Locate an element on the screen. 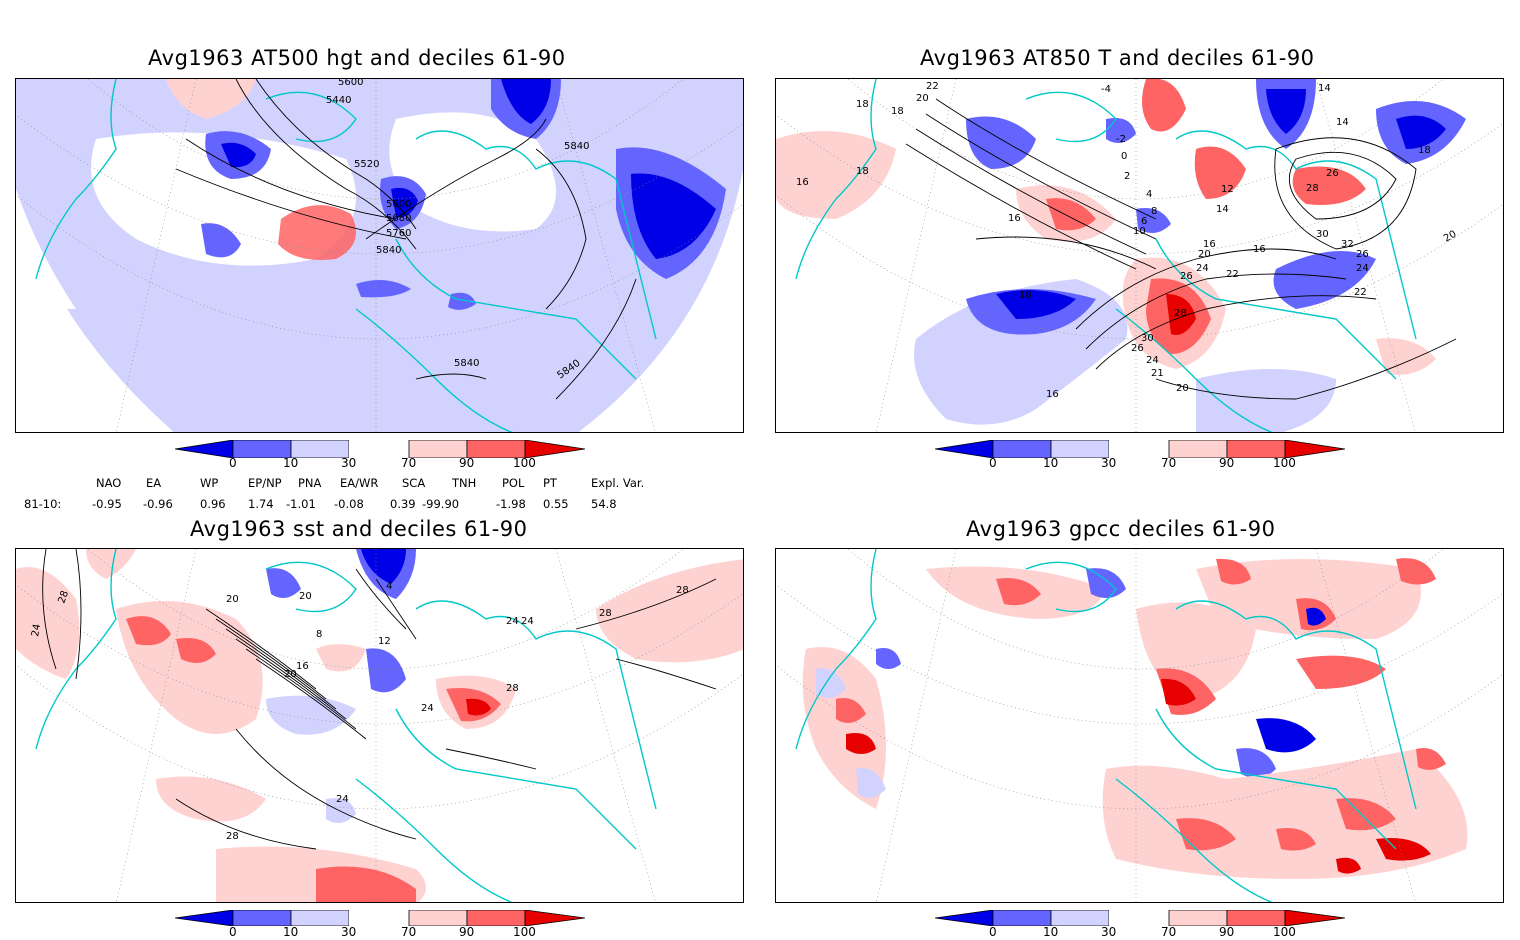 Image resolution: width=1520 pixels, height=940 pixels. colorbar-label: 70 is located at coordinates (1169, 932).